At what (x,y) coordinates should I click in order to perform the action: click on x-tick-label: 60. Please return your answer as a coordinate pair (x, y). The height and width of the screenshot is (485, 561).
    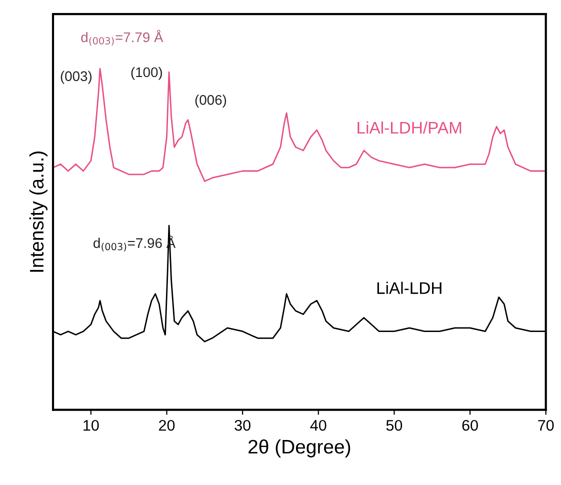
    Looking at the image, I should click on (470, 425).